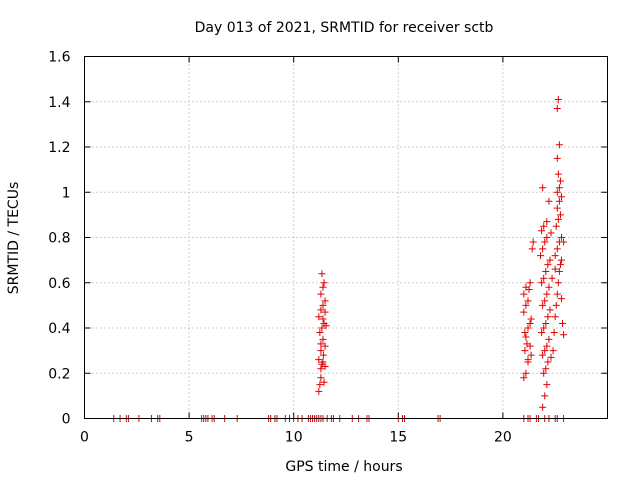  Describe the element at coordinates (84, 438) in the screenshot. I see `x-tick-label: 0` at that location.